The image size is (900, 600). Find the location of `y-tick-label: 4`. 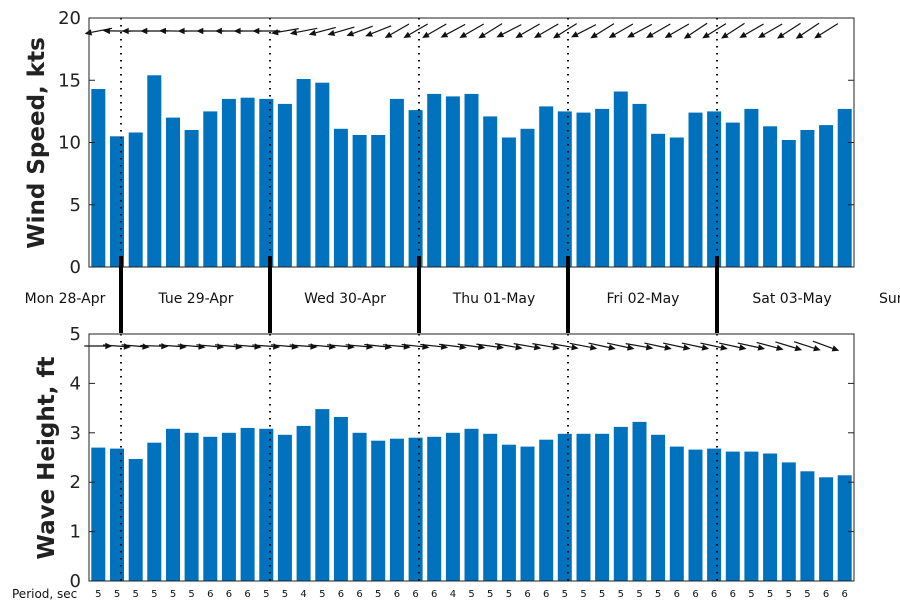

y-tick-label: 4 is located at coordinates (75, 383).